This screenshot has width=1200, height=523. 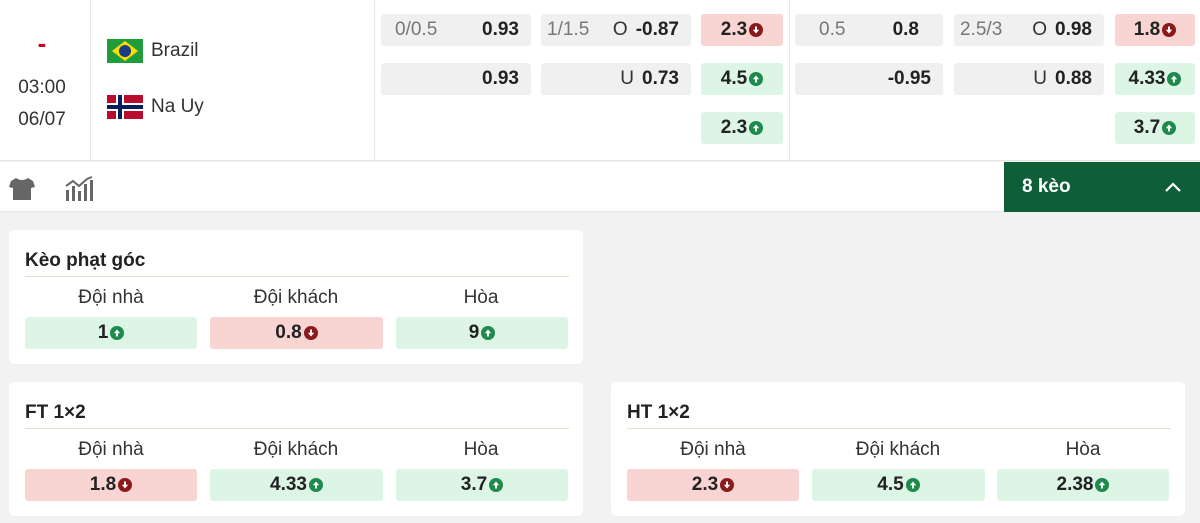 What do you see at coordinates (125, 107) in the screenshot?
I see `norway-flag-icon` at bounding box center [125, 107].